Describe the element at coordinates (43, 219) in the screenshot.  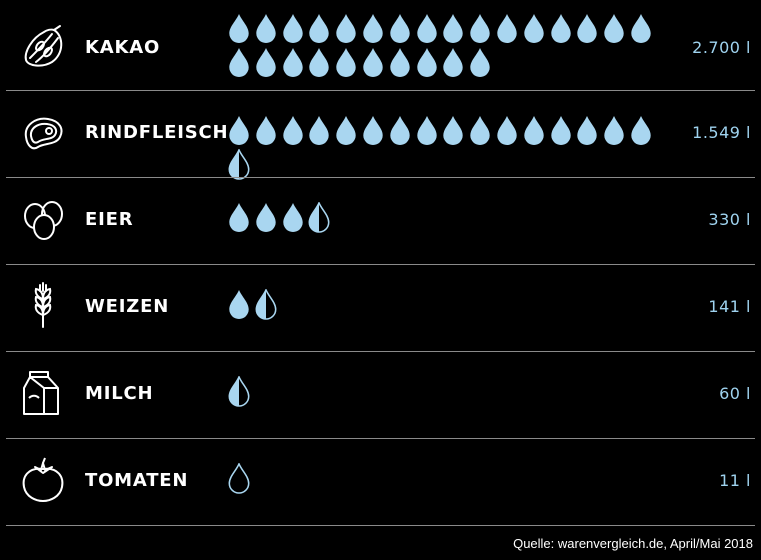
I see `eggs-icon` at that location.